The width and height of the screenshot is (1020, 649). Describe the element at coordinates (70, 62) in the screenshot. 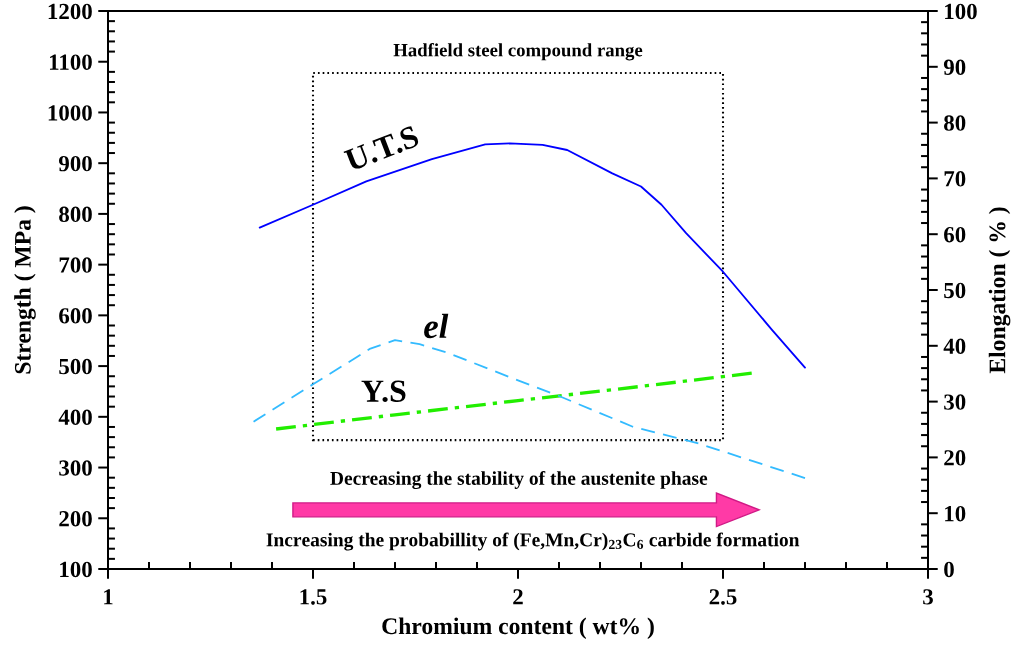

I see `y-tick-label: 1100` at that location.